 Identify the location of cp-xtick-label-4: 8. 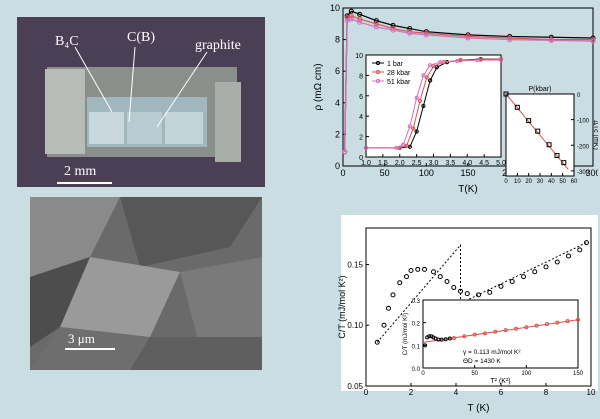
(546, 392).